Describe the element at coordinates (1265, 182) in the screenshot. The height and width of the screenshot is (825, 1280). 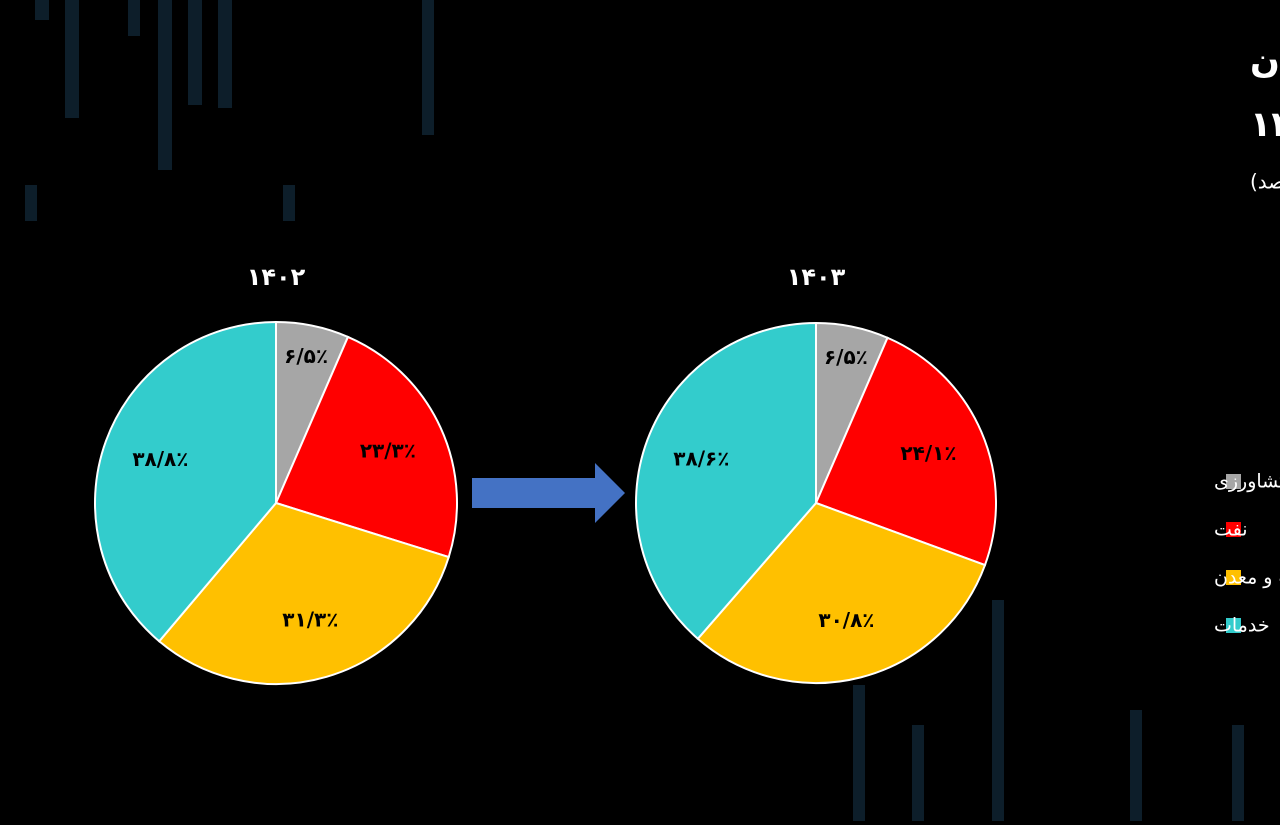
I see `subtitle: (واحد: درصد)` at that location.